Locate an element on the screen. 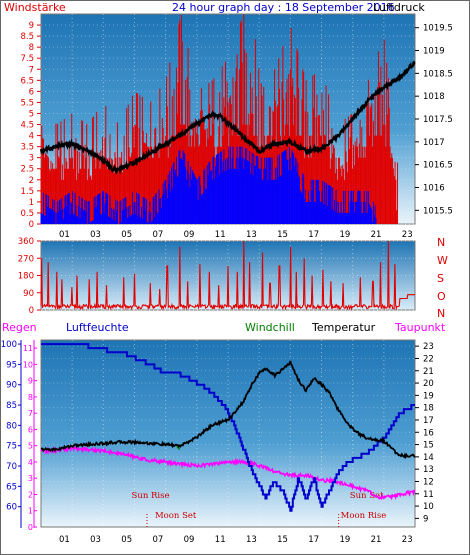  regen-axis-tick-label: 2 is located at coordinates (30, 494).